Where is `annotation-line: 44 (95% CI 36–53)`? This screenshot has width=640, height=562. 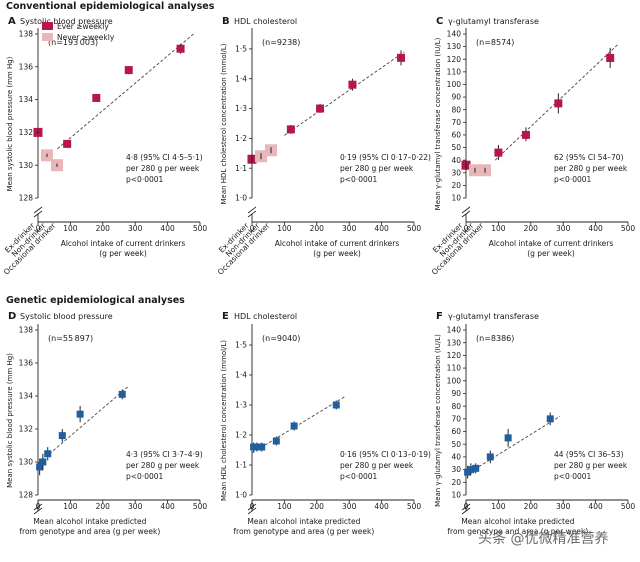
annotation-line: 44 (95% CI 36–53) is located at coordinates (589, 454).